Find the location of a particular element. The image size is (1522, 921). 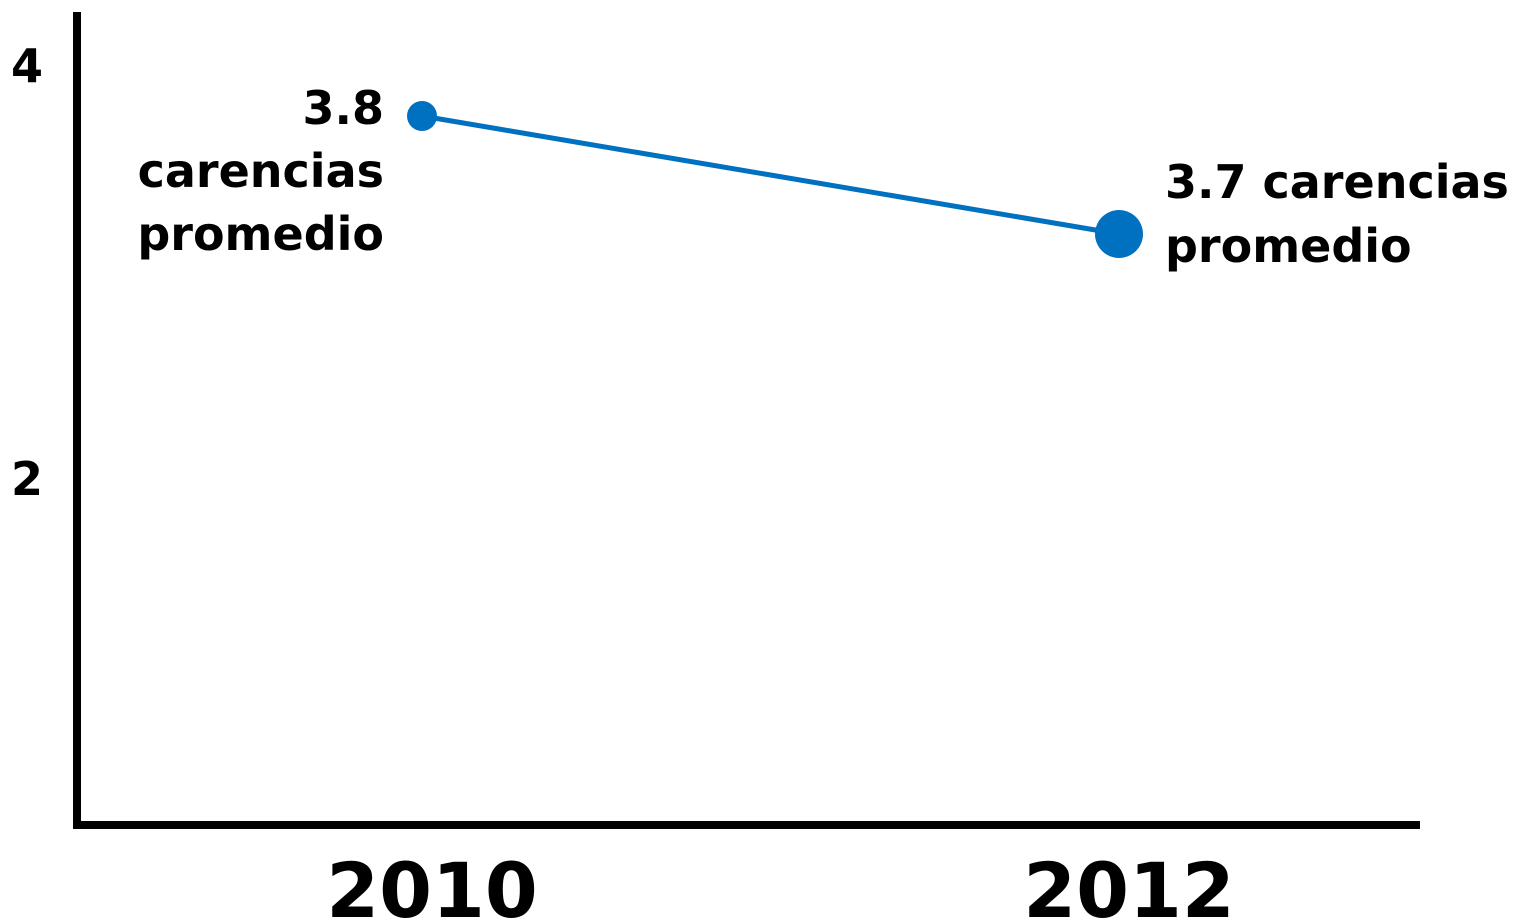

y-tick-label-4: 4 is located at coordinates (27, 66).